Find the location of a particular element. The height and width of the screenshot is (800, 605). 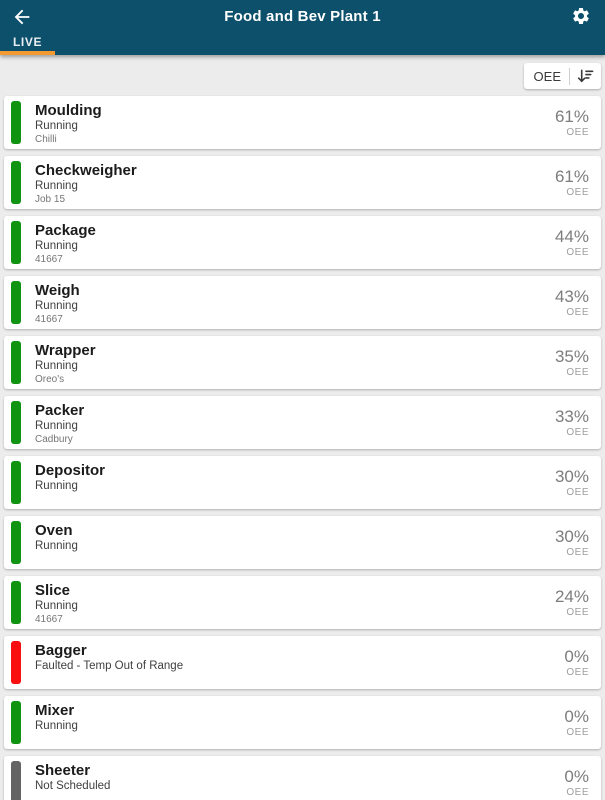

machine-name: Checkweigher is located at coordinates (86, 170).